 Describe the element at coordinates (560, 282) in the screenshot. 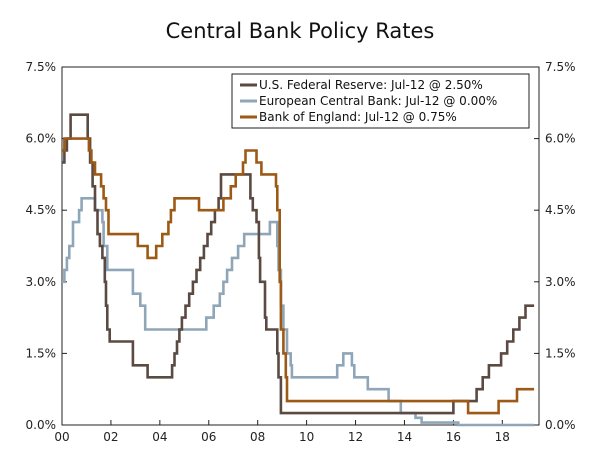

I see `y-tick-label-right: 3.0%` at that location.